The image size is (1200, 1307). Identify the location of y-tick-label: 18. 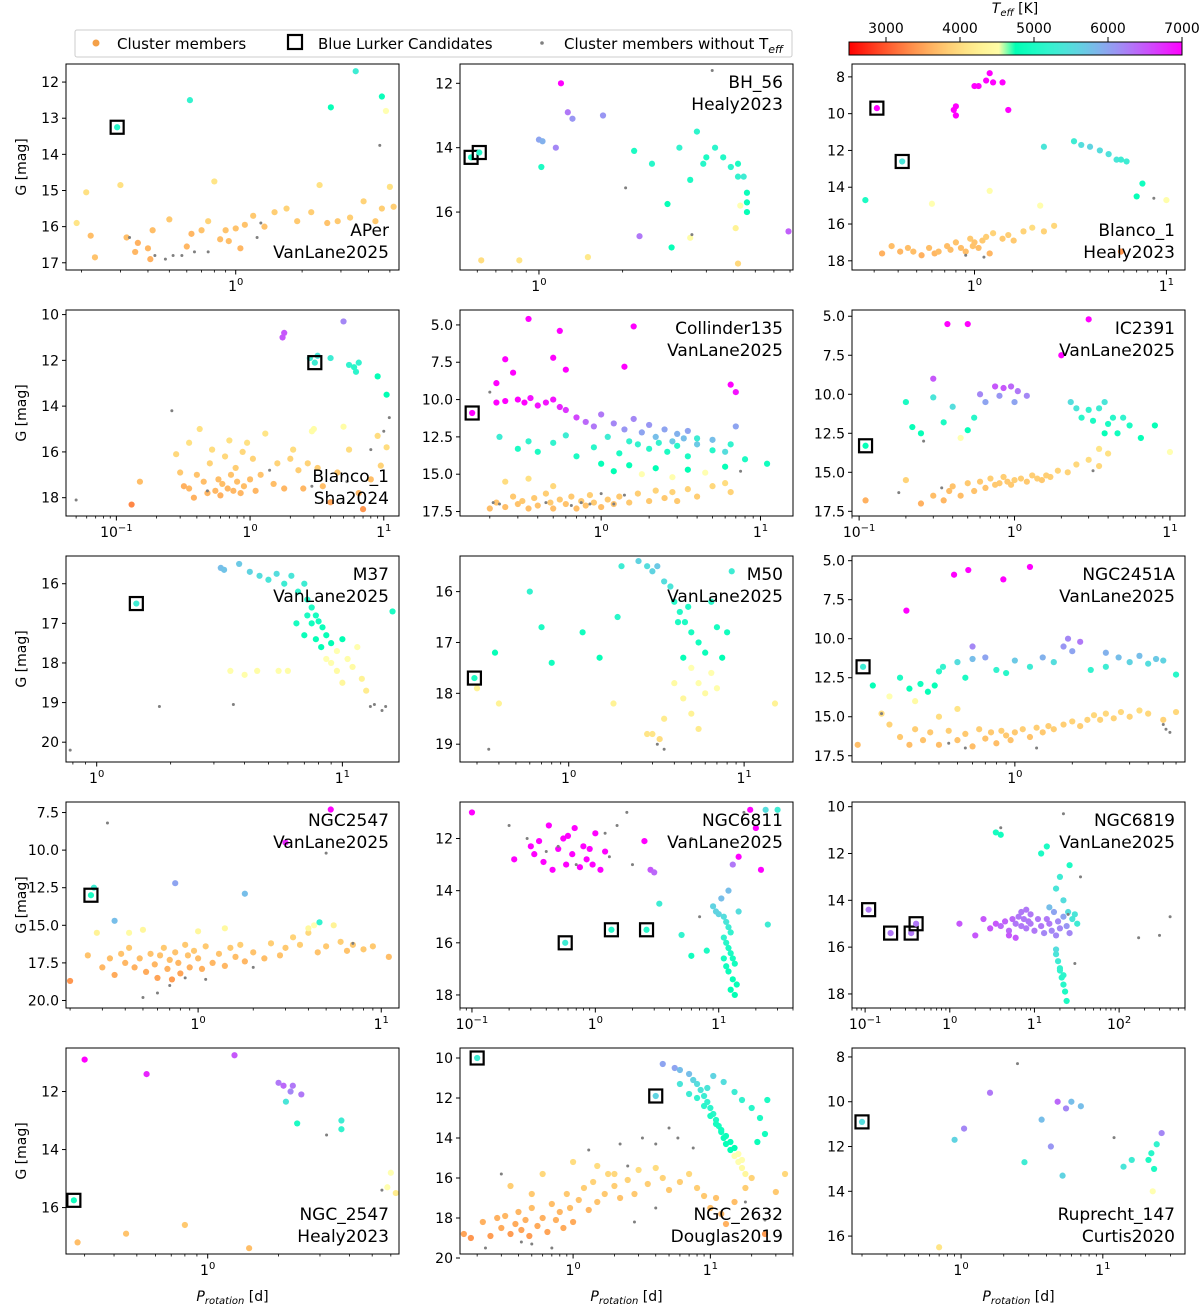
(444, 996).